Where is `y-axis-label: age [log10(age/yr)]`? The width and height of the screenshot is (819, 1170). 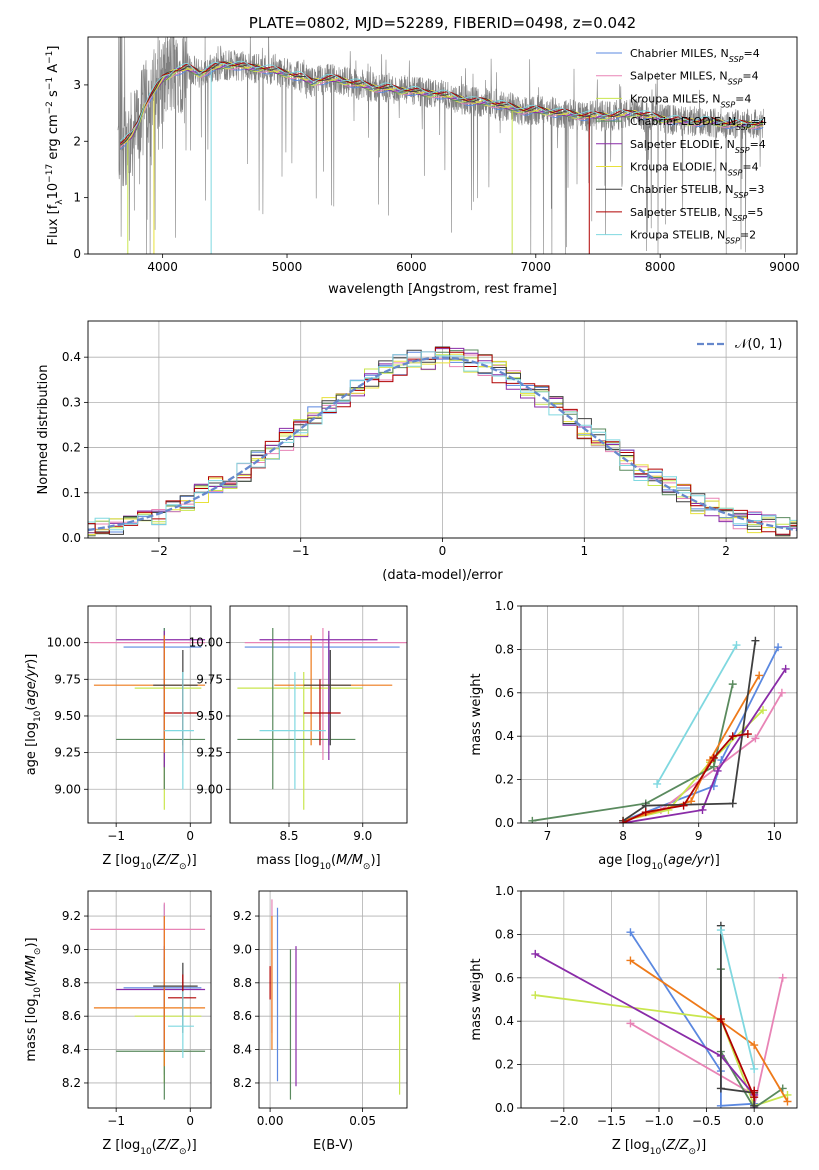 y-axis-label: age [log10(age/yr)] is located at coordinates (33, 715).